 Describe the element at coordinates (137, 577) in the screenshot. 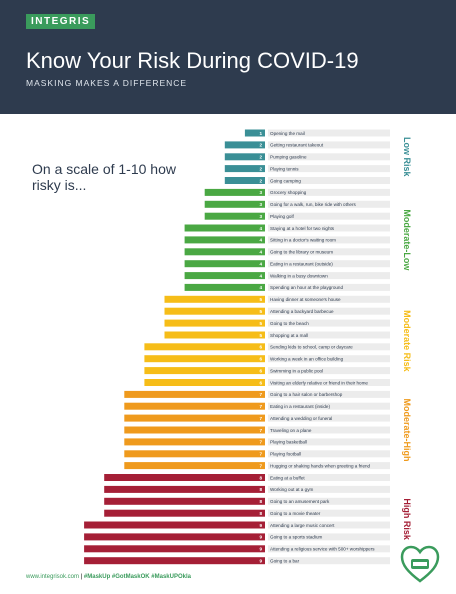

I see `footer-hashtags: #MaskUp #GotMaskOK #MaskUPOkla` at that location.